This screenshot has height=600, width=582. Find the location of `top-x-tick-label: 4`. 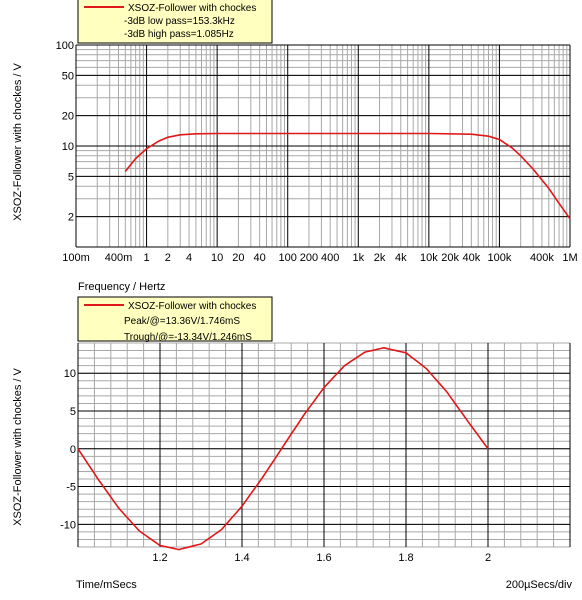

top-x-tick-label: 4 is located at coordinates (189, 258).